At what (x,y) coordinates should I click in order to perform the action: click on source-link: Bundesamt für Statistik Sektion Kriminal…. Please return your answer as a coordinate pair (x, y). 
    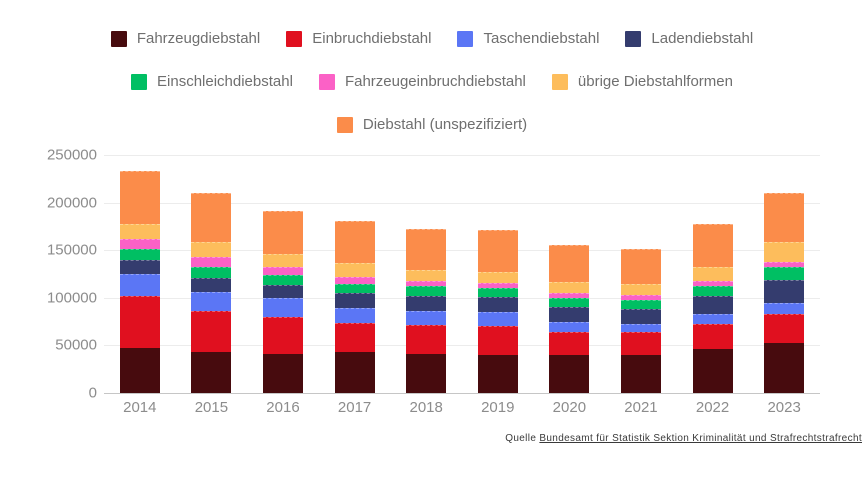
    Looking at the image, I should click on (700, 438).